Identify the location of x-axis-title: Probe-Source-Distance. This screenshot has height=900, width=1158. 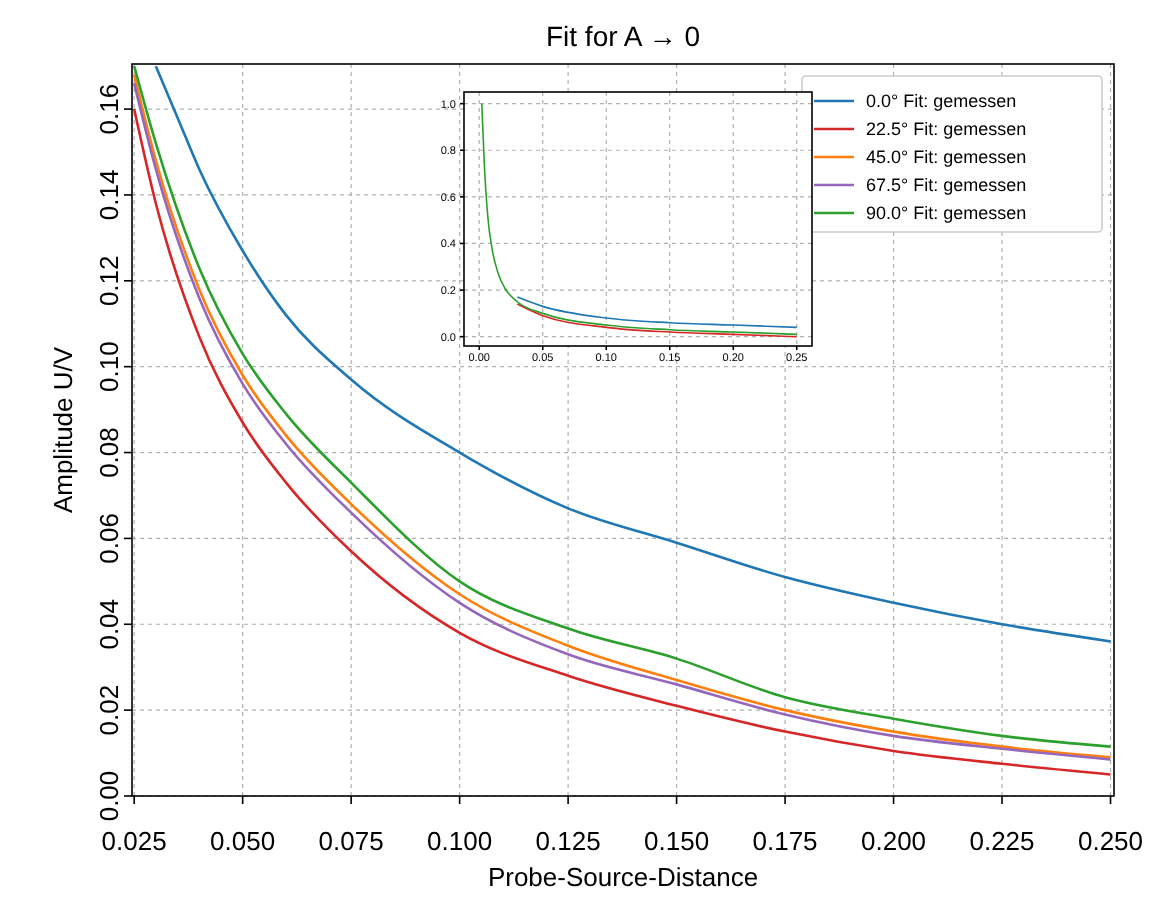
(623, 877).